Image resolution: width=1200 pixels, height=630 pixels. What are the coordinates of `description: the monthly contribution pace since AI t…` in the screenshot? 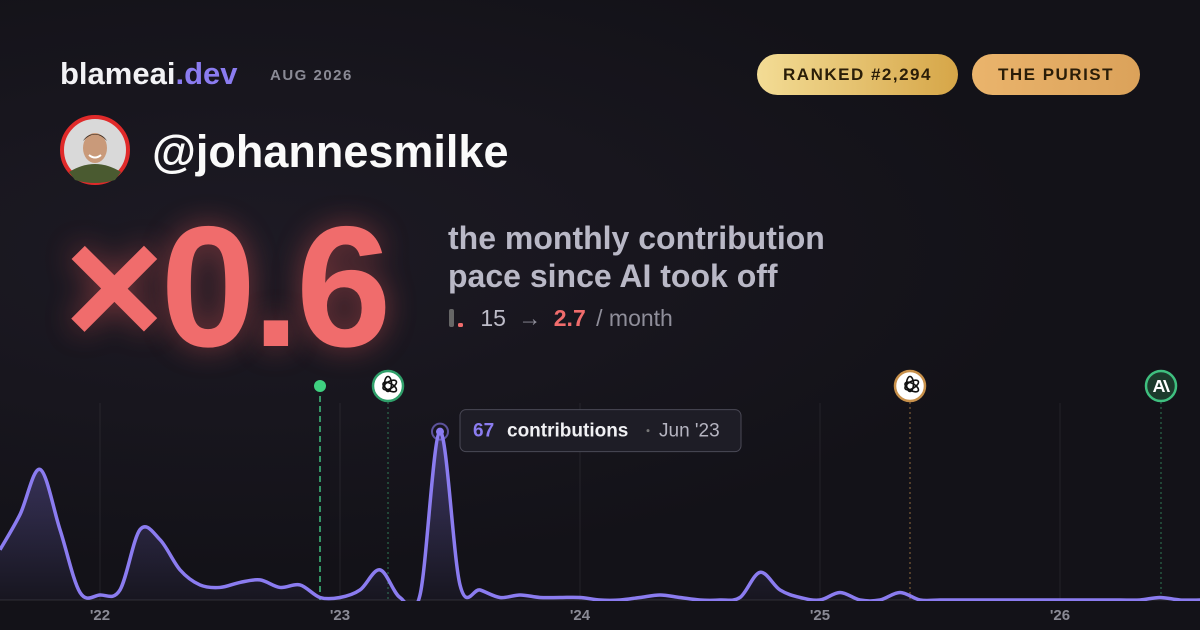 It's located at (636, 257).